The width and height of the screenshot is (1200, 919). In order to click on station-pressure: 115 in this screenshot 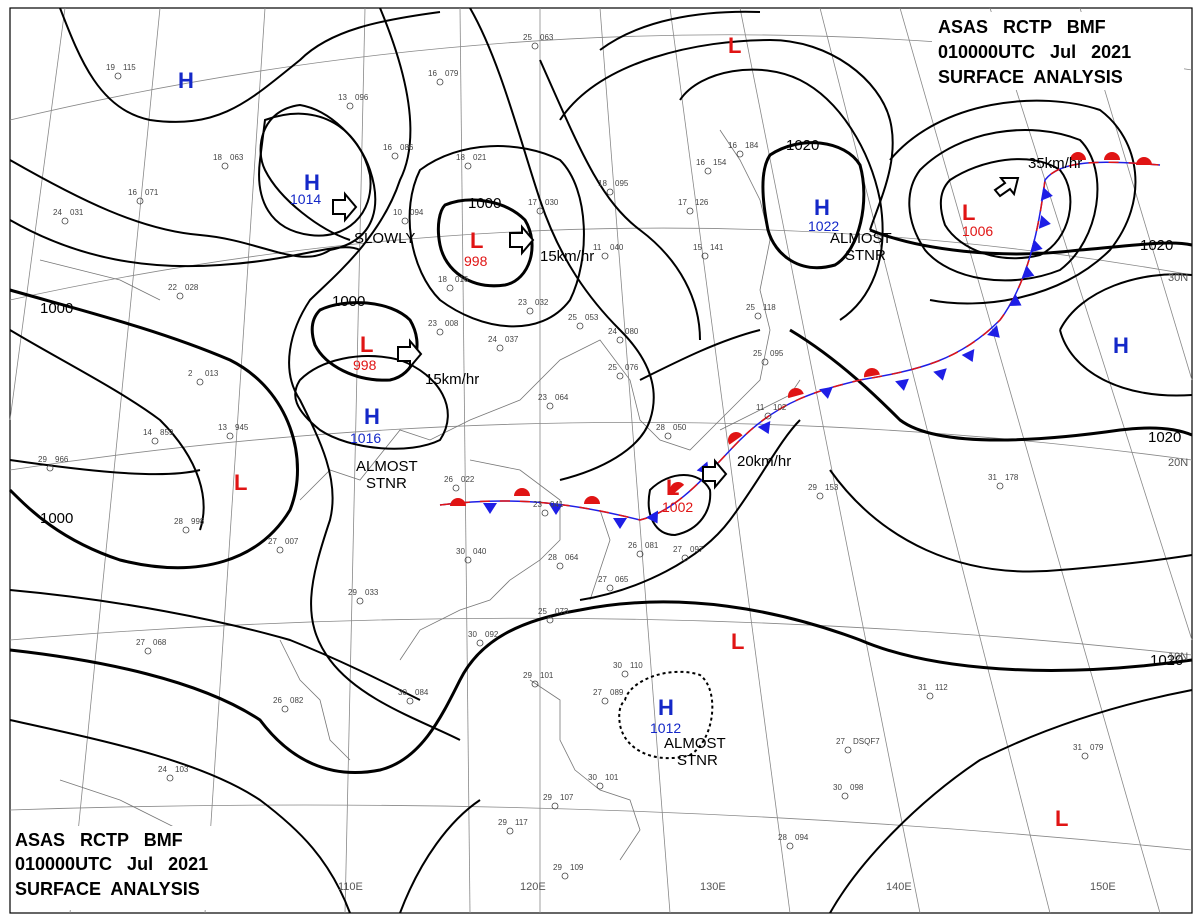, I will do `click(129, 67)`.